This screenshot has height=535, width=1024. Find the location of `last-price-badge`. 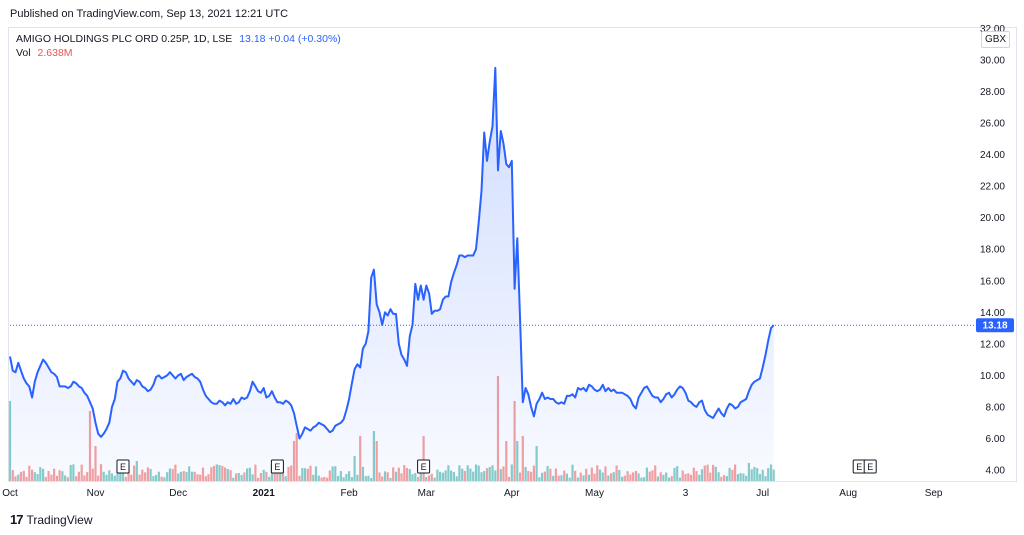

last-price-badge is located at coordinates (995, 325).